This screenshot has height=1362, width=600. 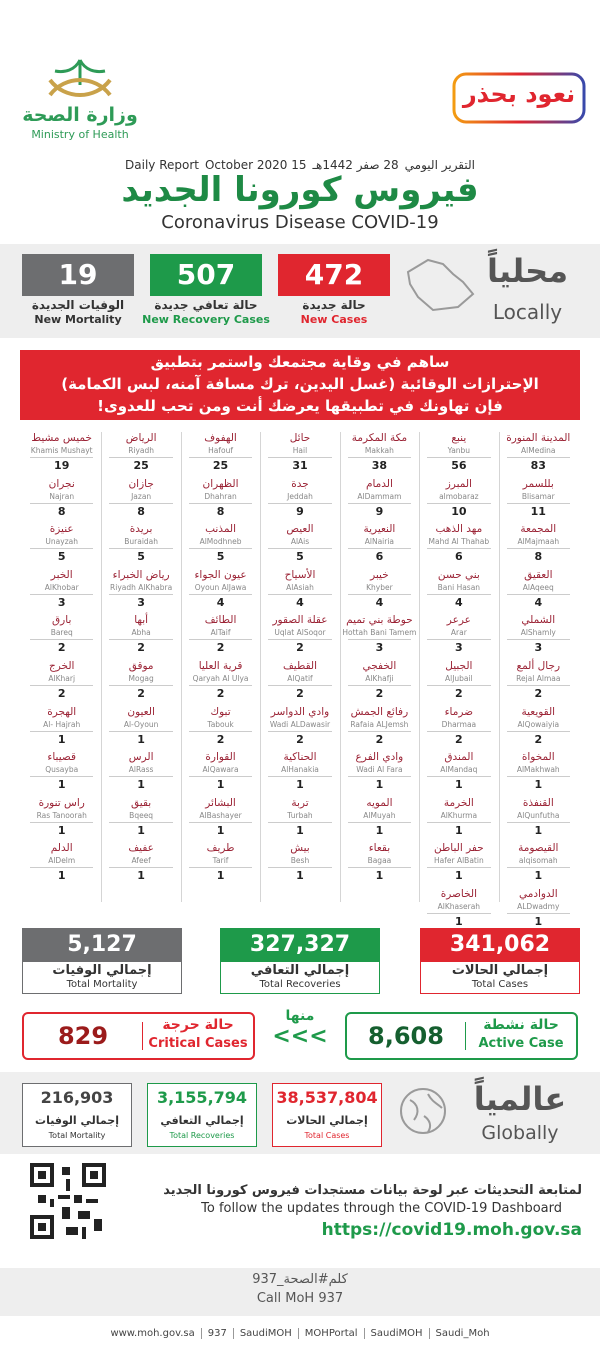 What do you see at coordinates (300, 511) in the screenshot?
I see `city-count: 9` at bounding box center [300, 511].